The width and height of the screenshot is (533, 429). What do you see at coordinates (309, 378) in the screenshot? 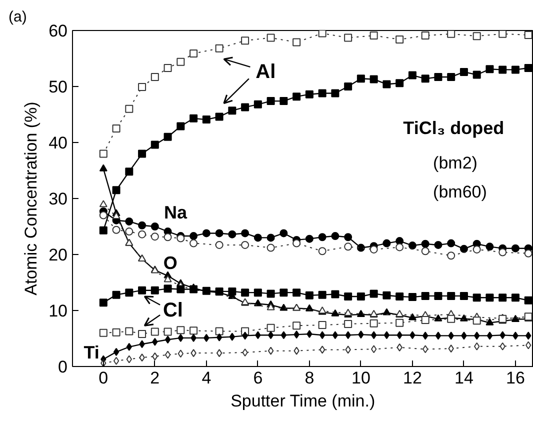
I see `x-tick-label: 8` at bounding box center [309, 378].